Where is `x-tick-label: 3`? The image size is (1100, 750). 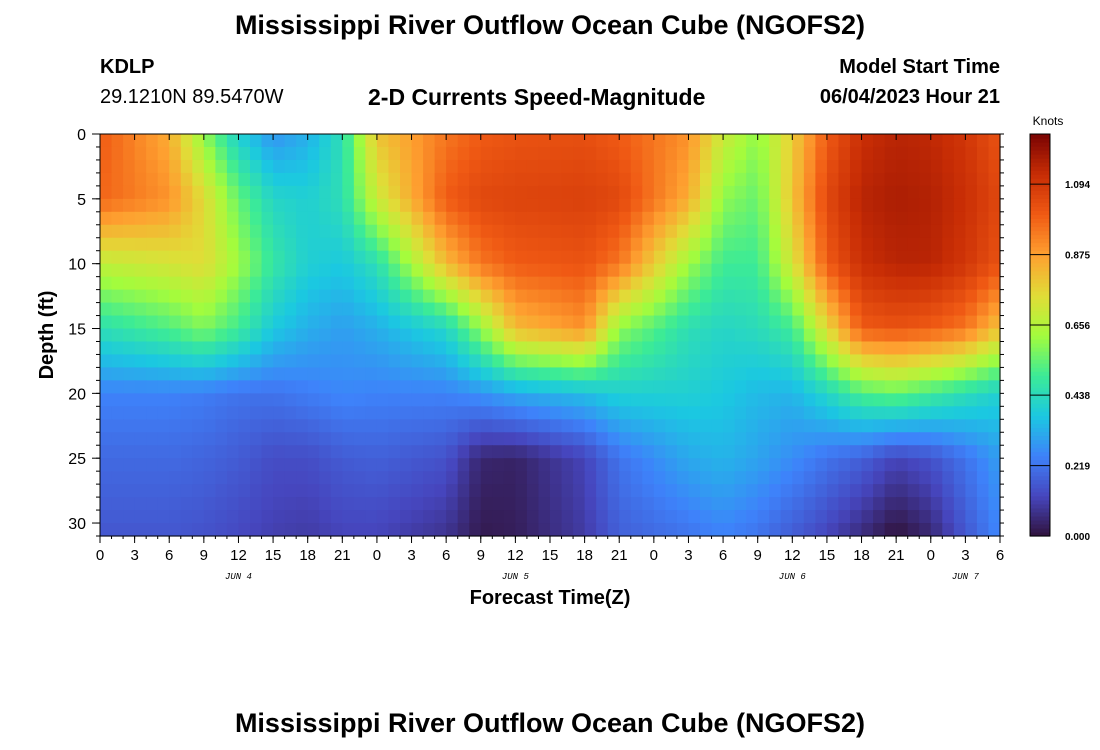 x-tick-label: 3 is located at coordinates (965, 555).